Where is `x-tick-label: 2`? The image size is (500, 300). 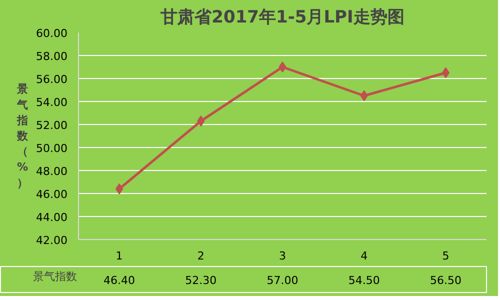 x-tick-label: 2 is located at coordinates (200, 256).